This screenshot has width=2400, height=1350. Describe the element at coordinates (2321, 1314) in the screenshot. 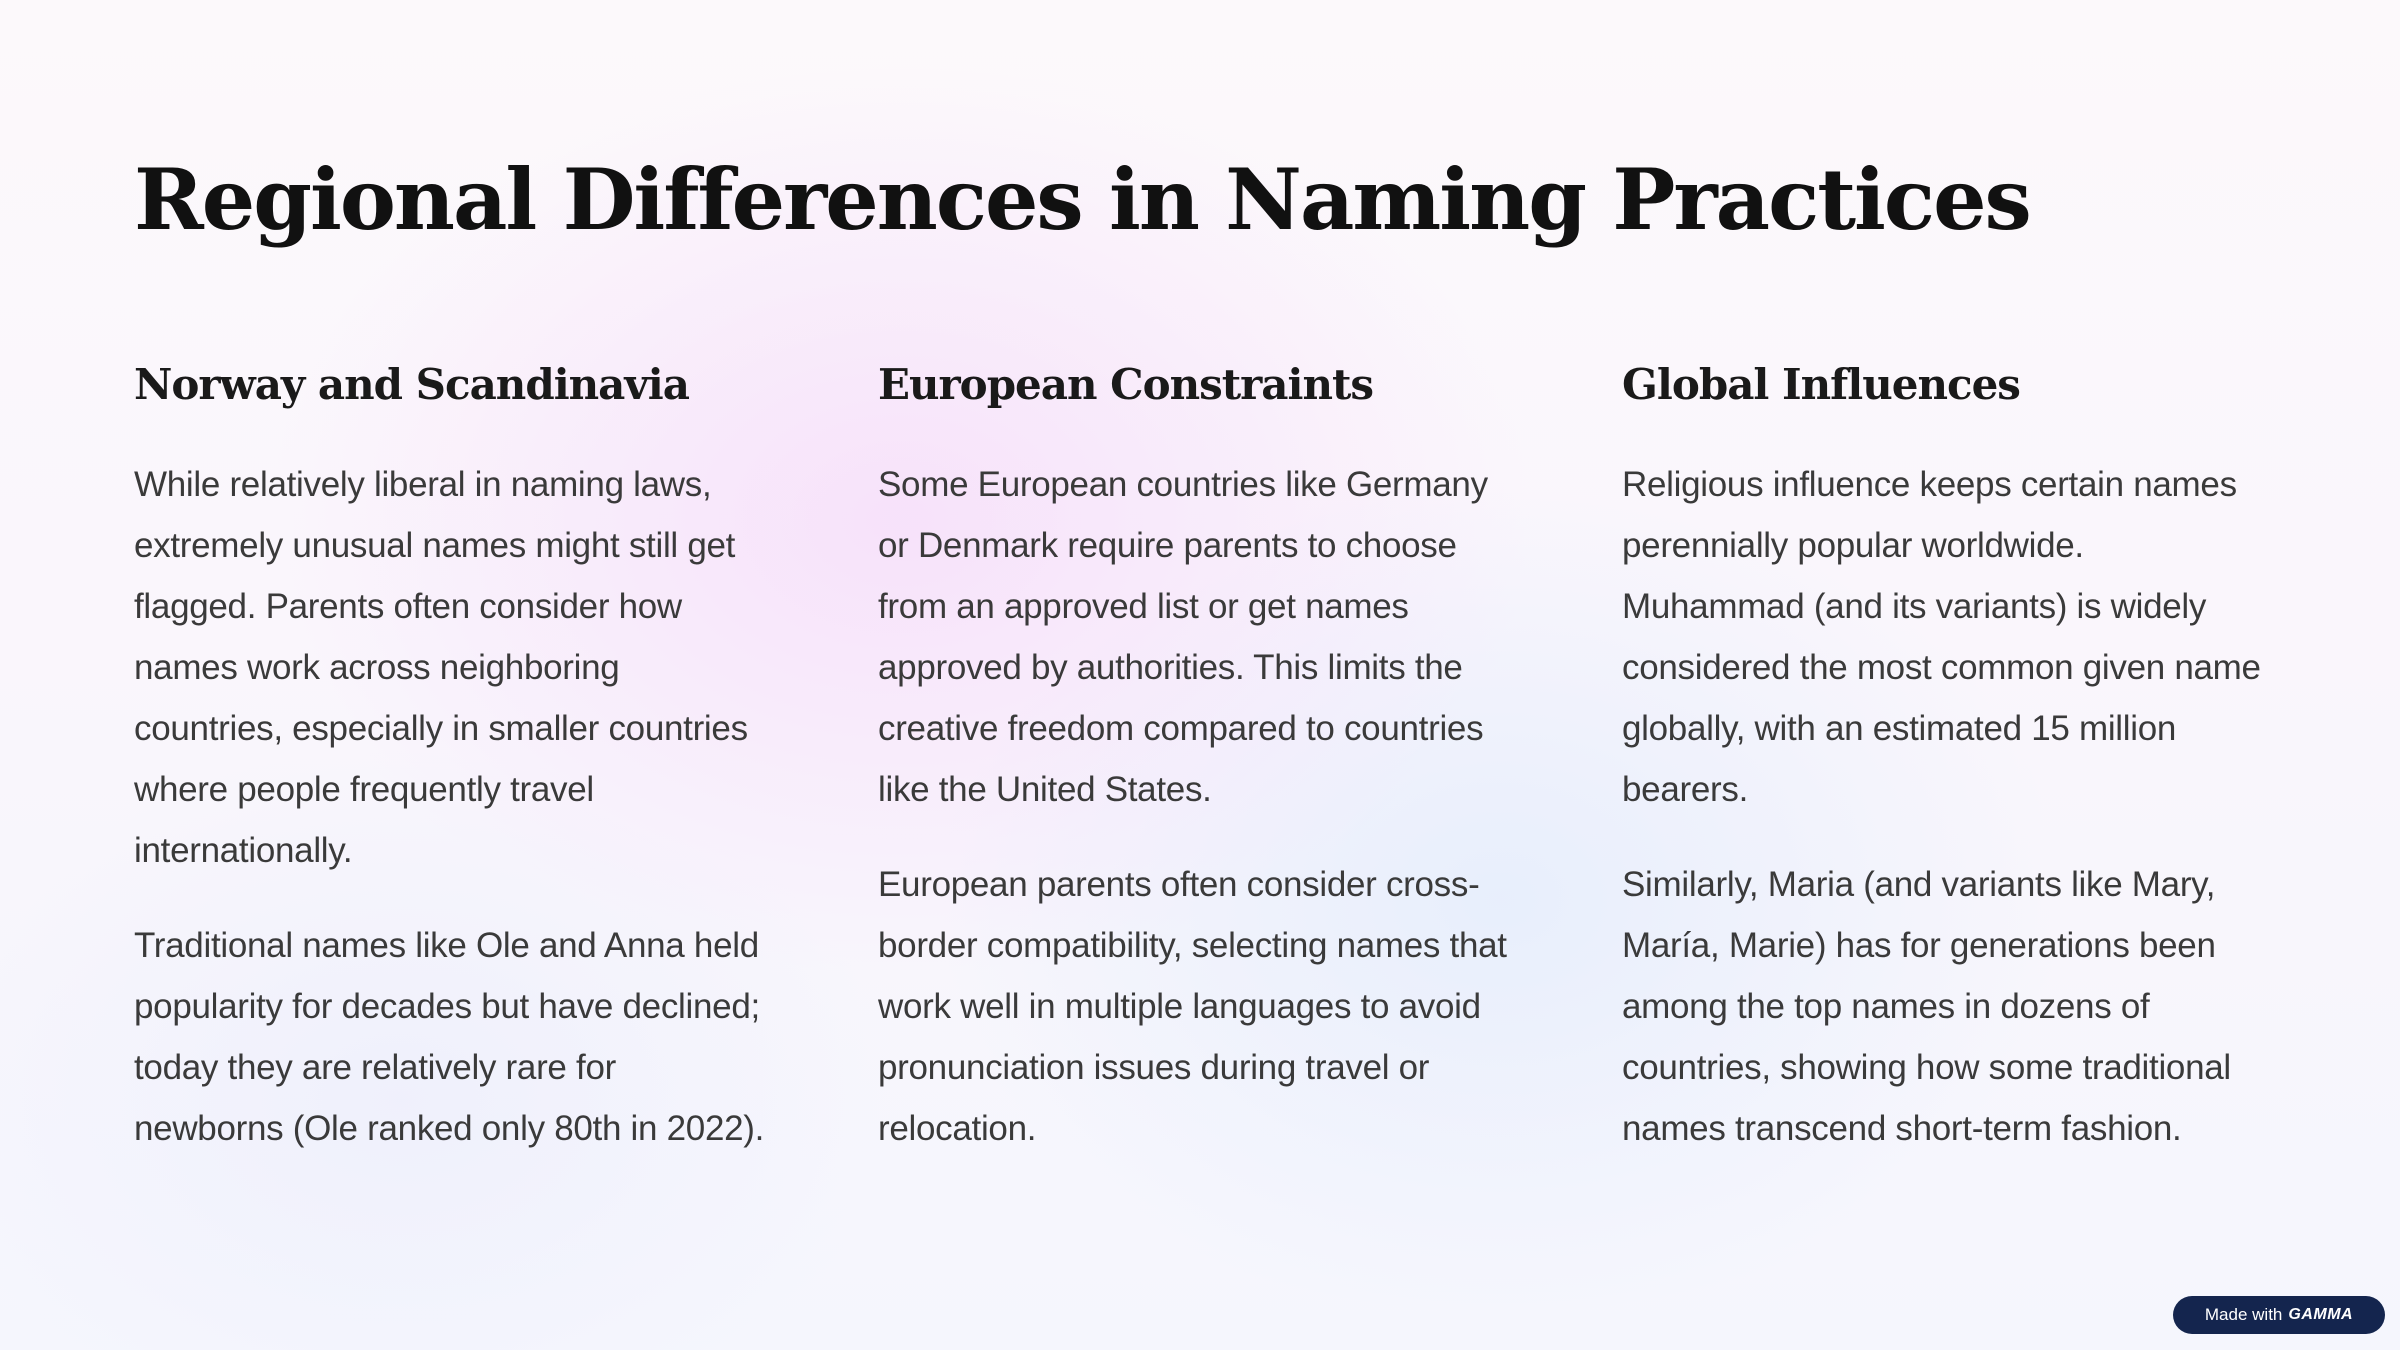

I see `gamma-logo-text: GAMMA` at that location.